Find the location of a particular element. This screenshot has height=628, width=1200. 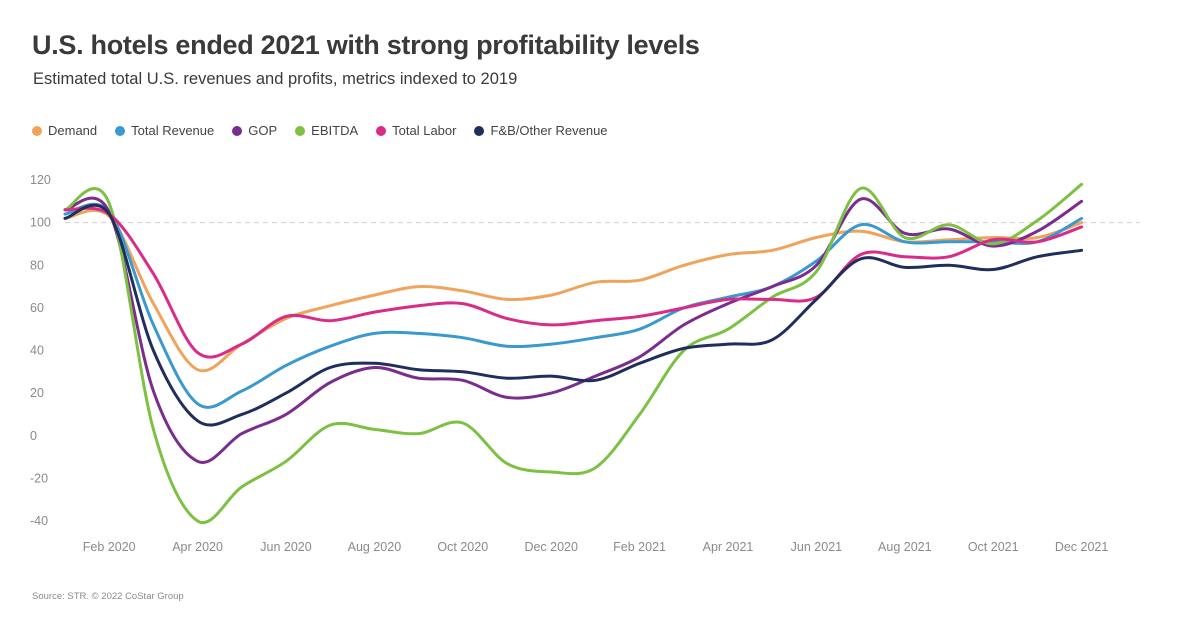

y-tick-label: 120 is located at coordinates (40, 180).